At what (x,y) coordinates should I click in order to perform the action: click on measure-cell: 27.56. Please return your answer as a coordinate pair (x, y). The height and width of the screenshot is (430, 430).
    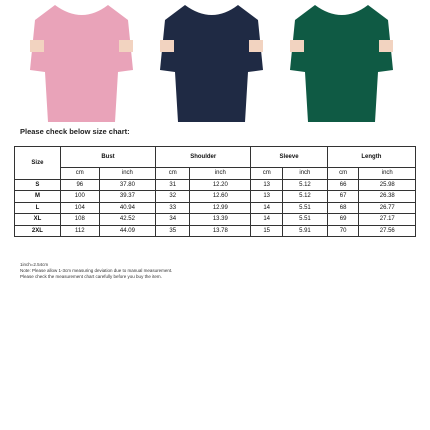
    Looking at the image, I should click on (387, 230).